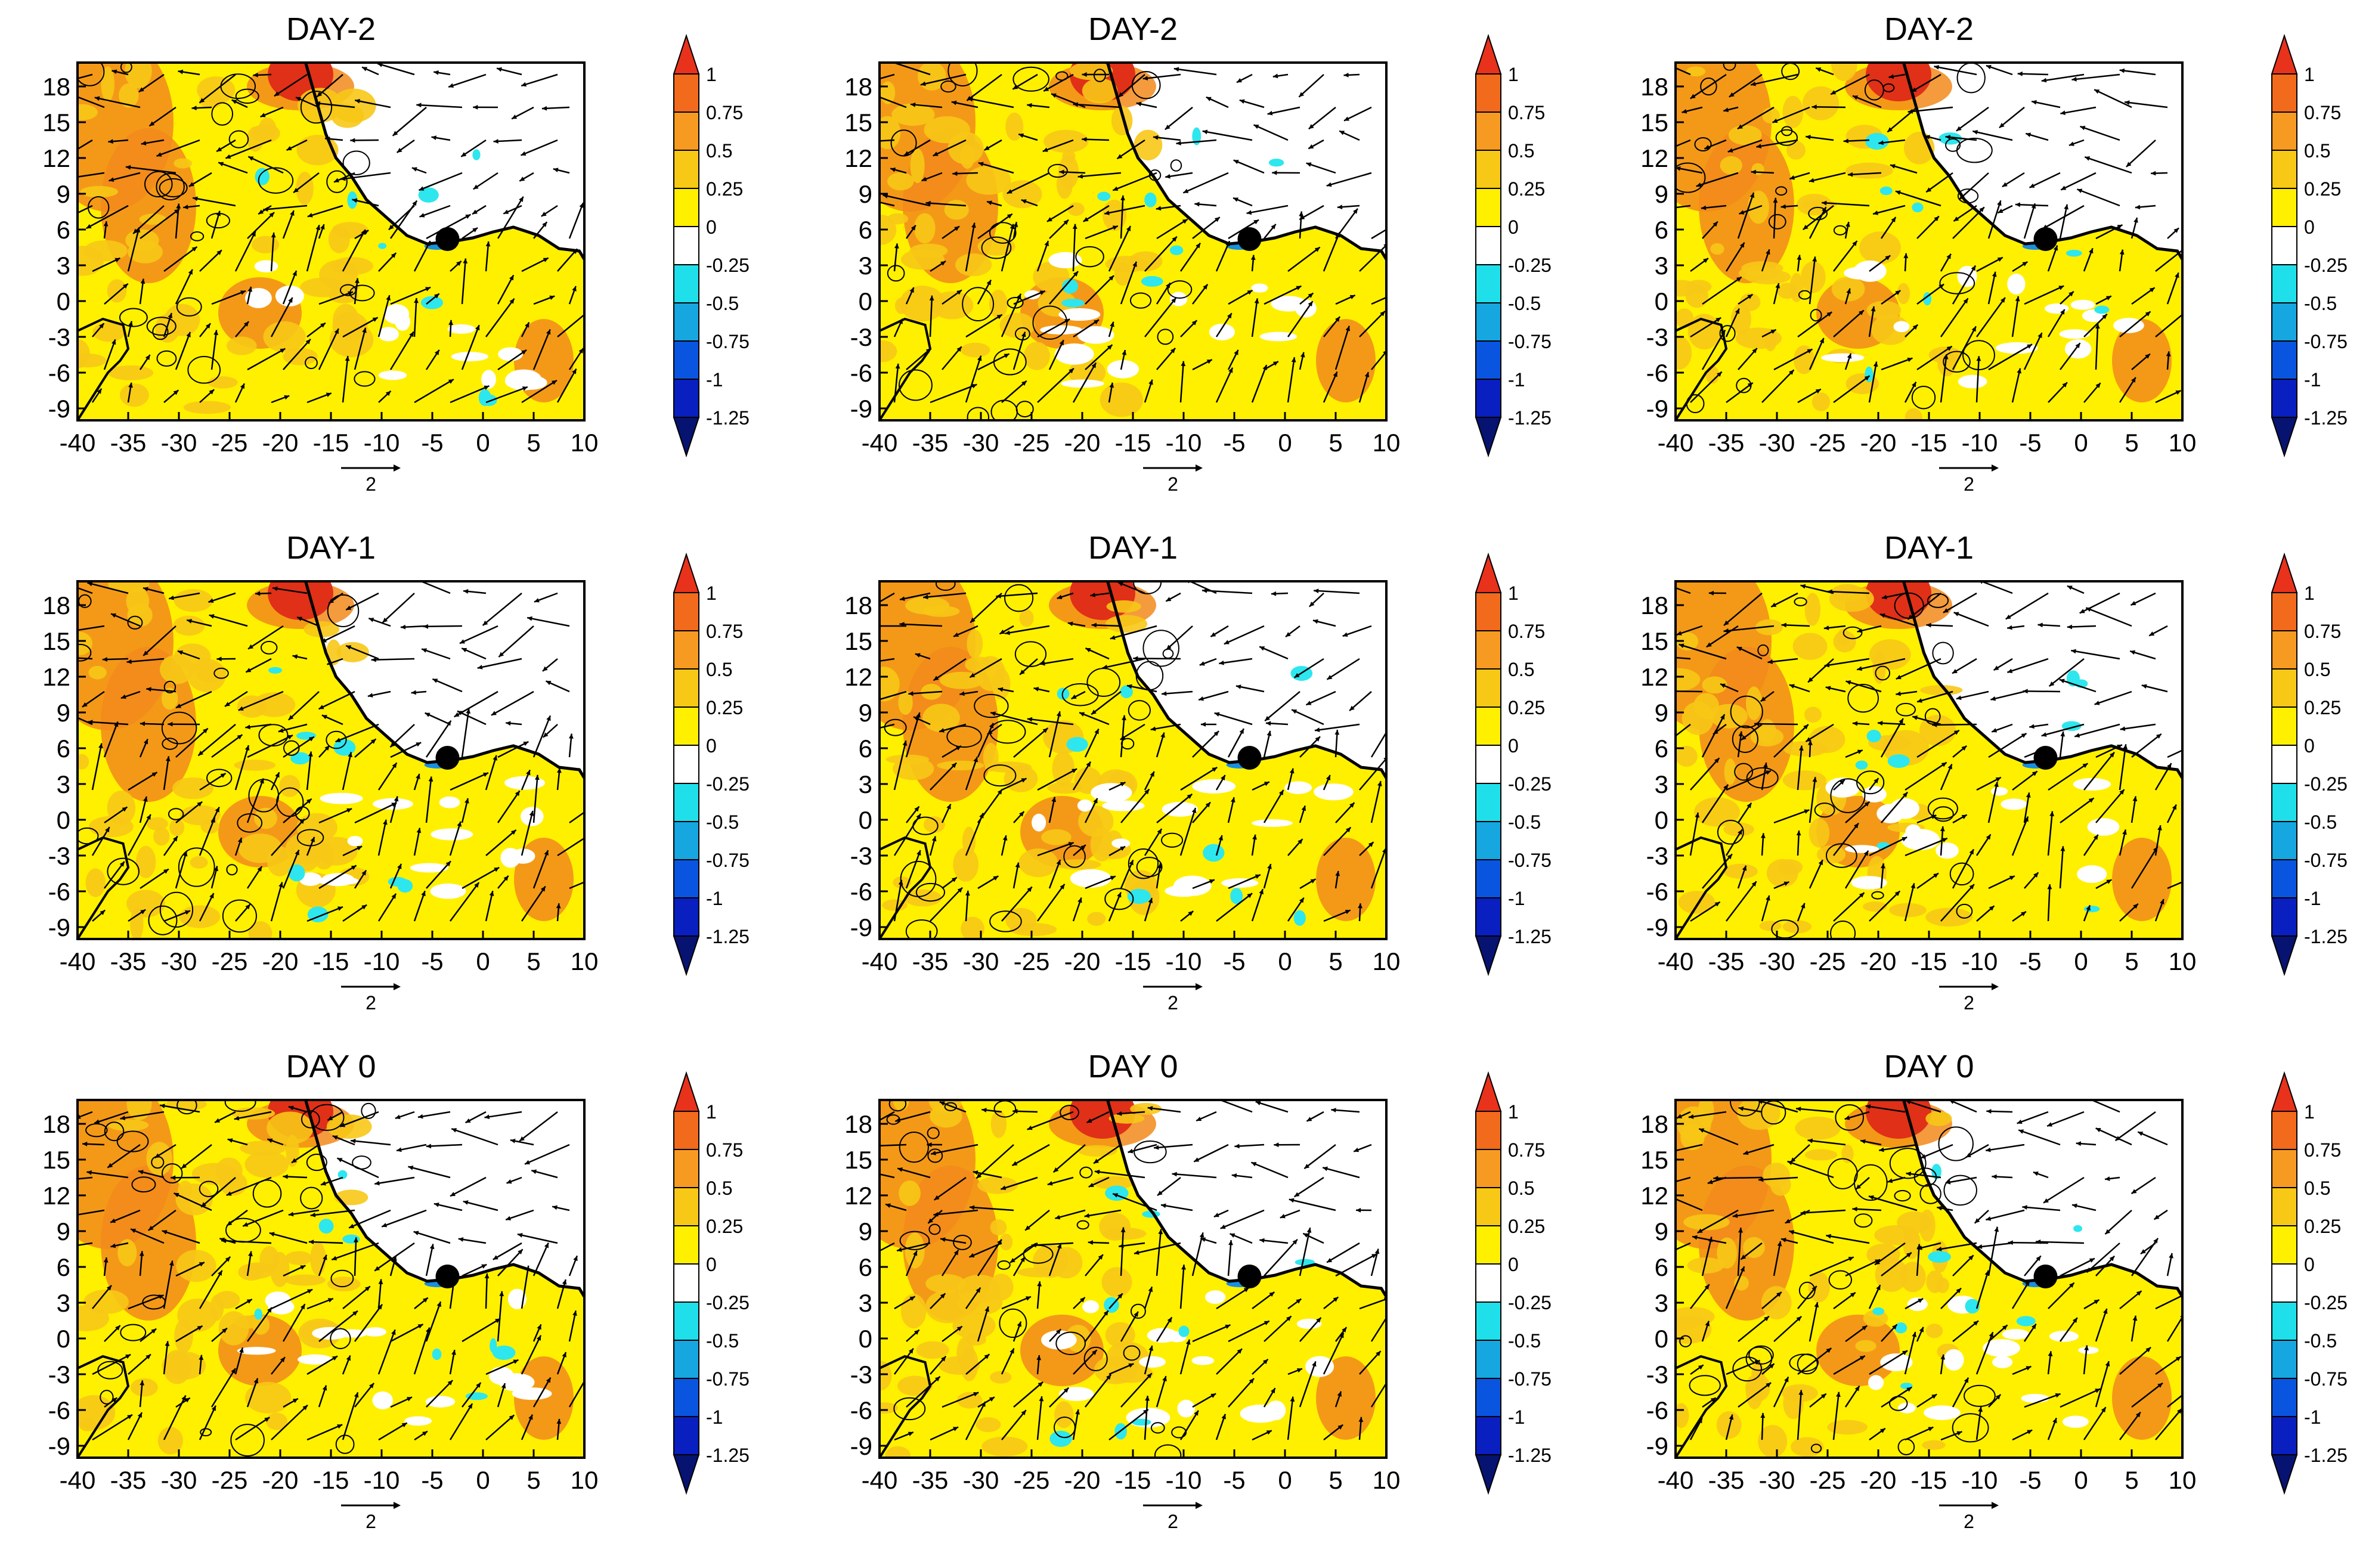 The width and height of the screenshot is (2372, 1568). Describe the element at coordinates (179, 1480) in the screenshot. I see `x-tick-label: -30` at that location.